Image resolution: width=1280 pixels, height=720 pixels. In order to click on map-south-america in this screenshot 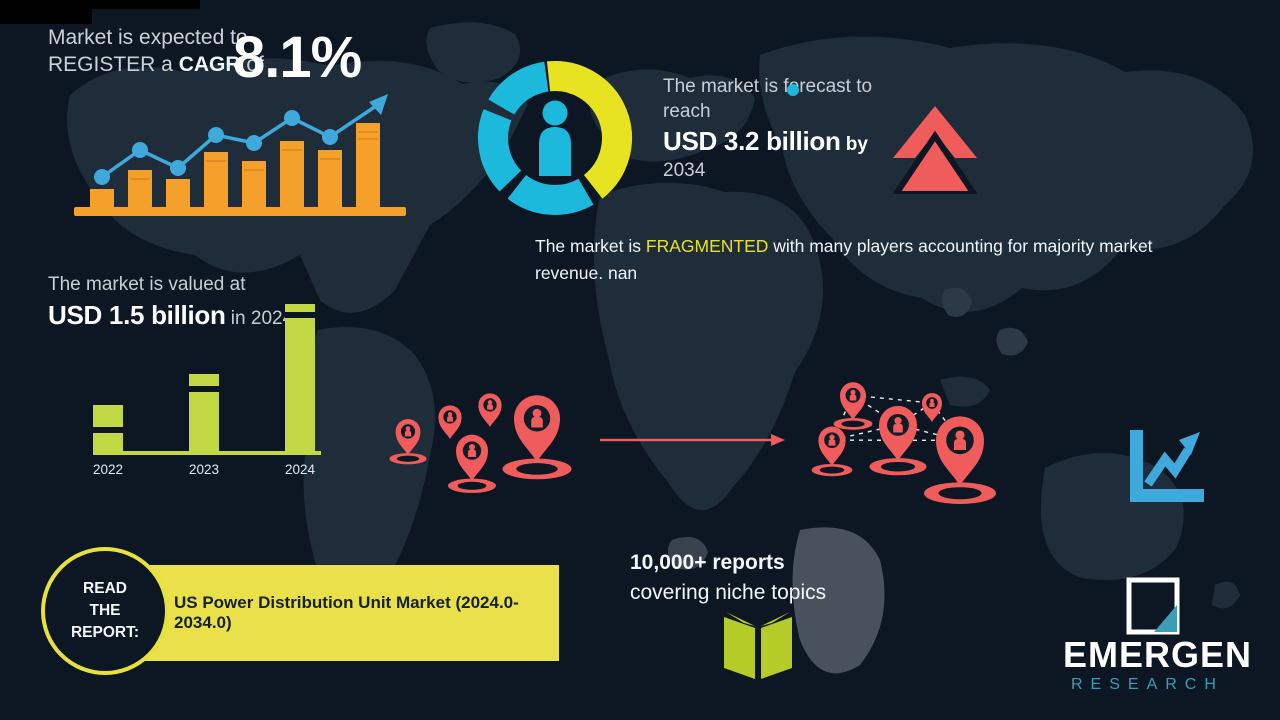, I will do `click(368, 474)`.